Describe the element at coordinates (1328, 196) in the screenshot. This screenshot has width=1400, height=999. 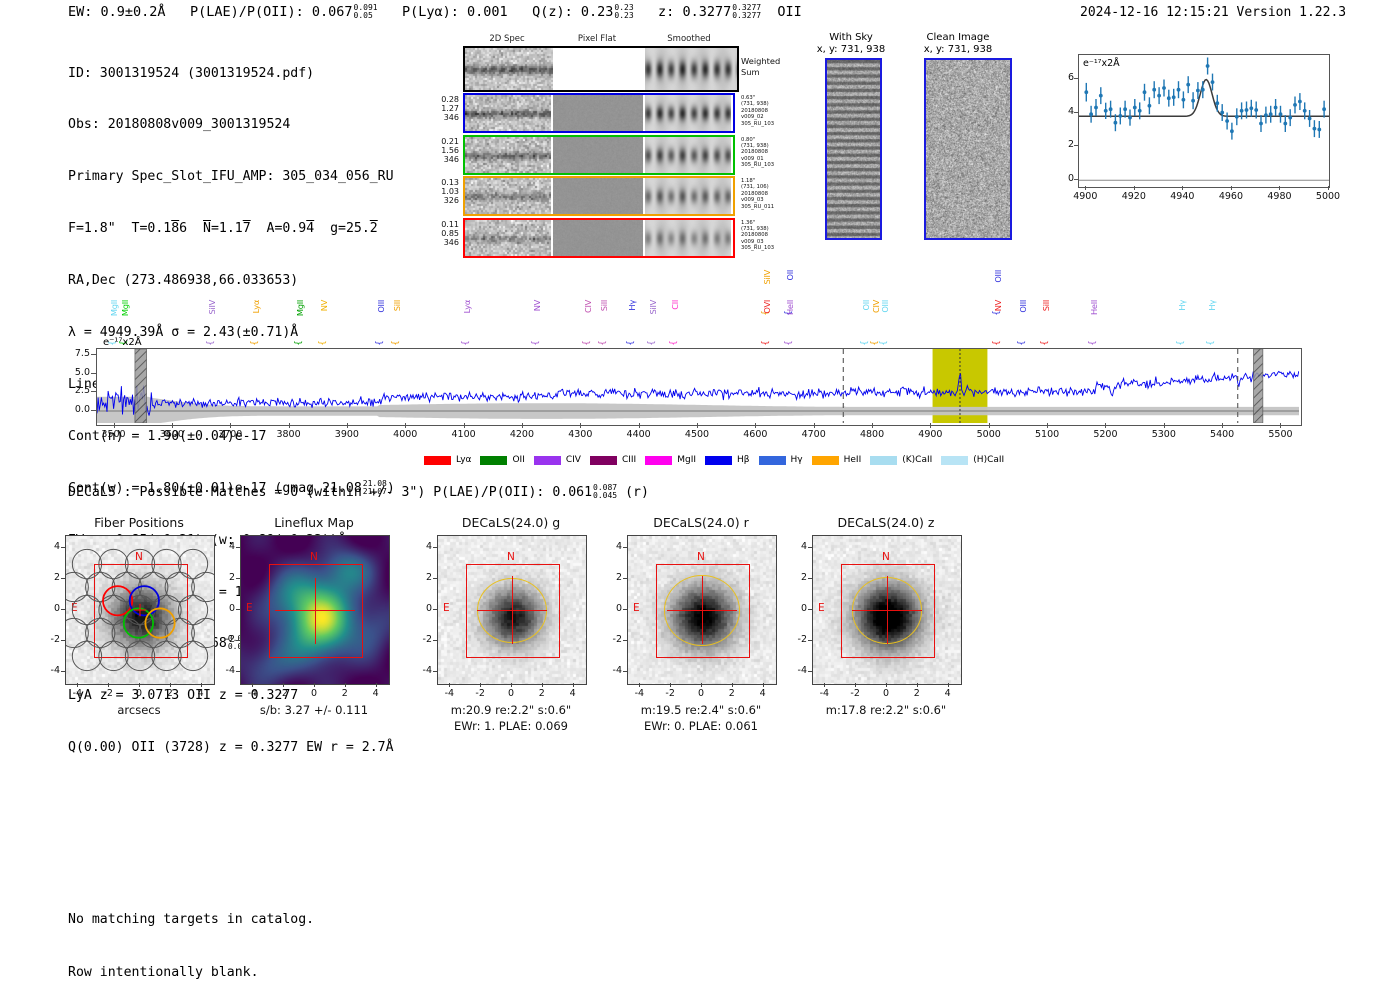
I see `inset-x-tick: 5000` at that location.